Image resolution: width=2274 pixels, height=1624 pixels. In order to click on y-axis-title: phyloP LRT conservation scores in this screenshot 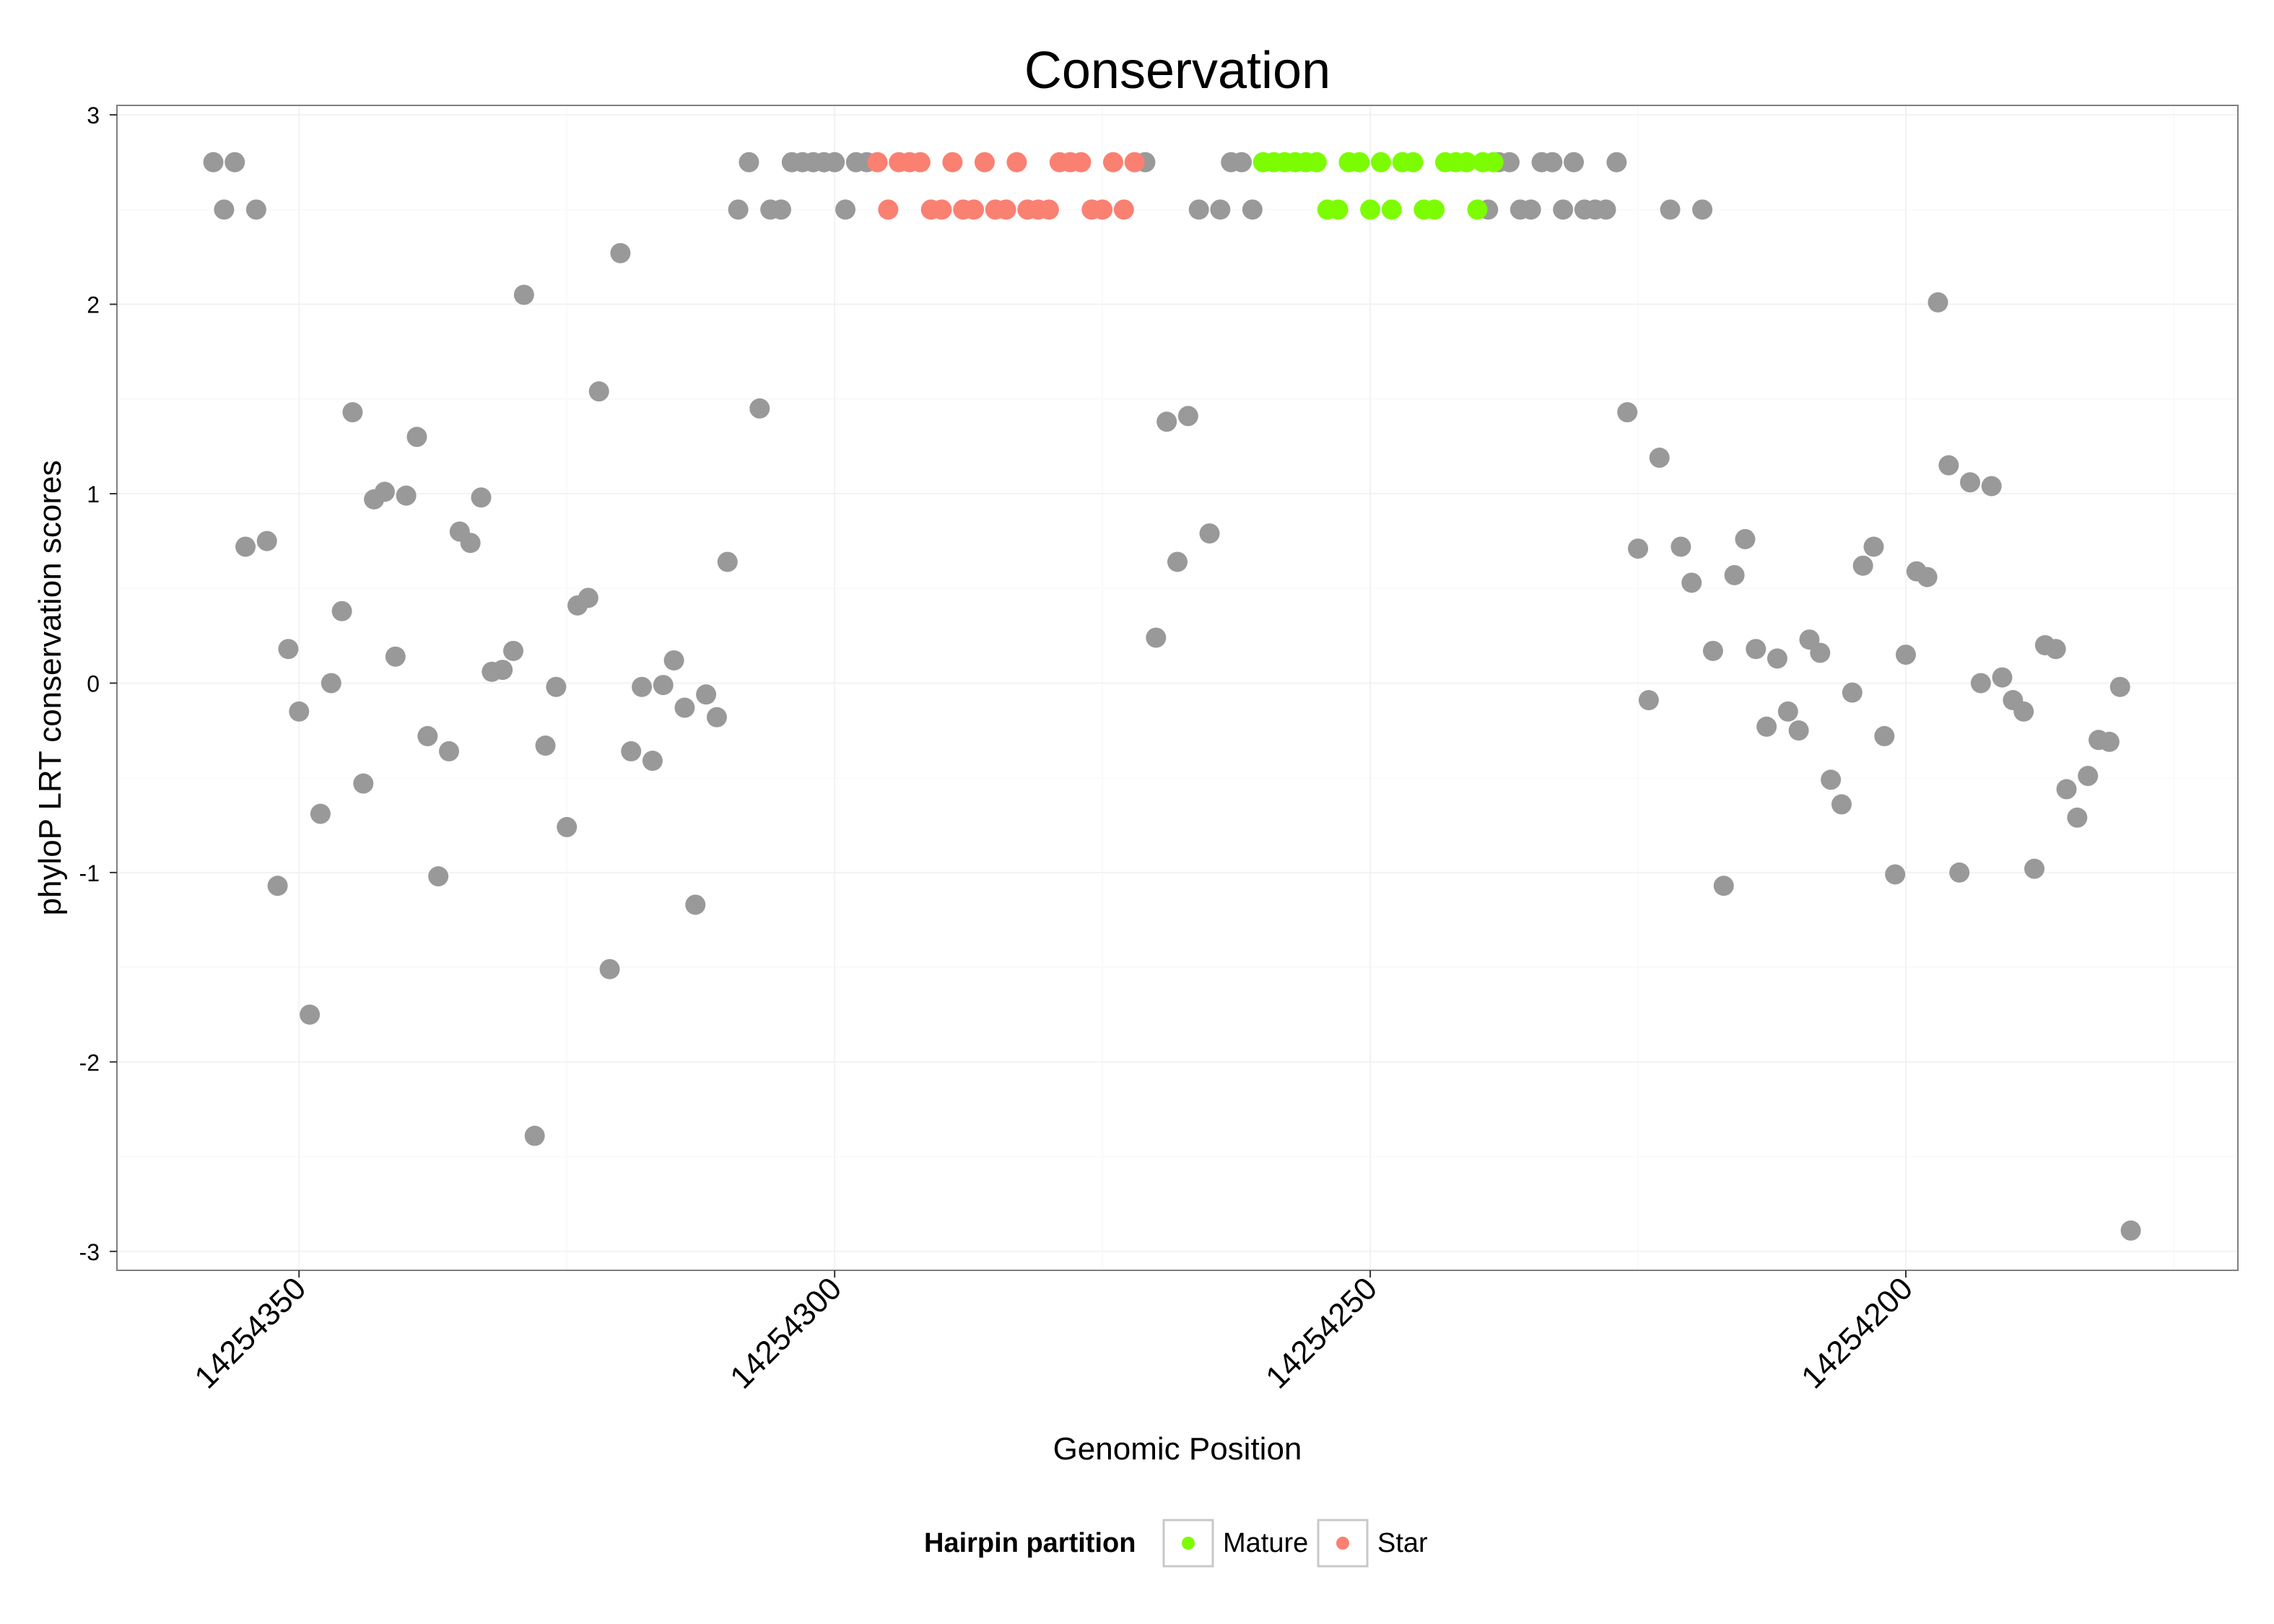, I will do `click(50, 687)`.